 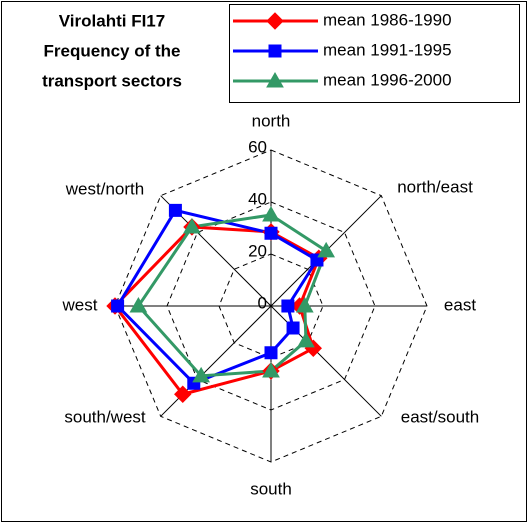 I want to click on legend-label: mean 1986-1990, so click(x=387, y=19).